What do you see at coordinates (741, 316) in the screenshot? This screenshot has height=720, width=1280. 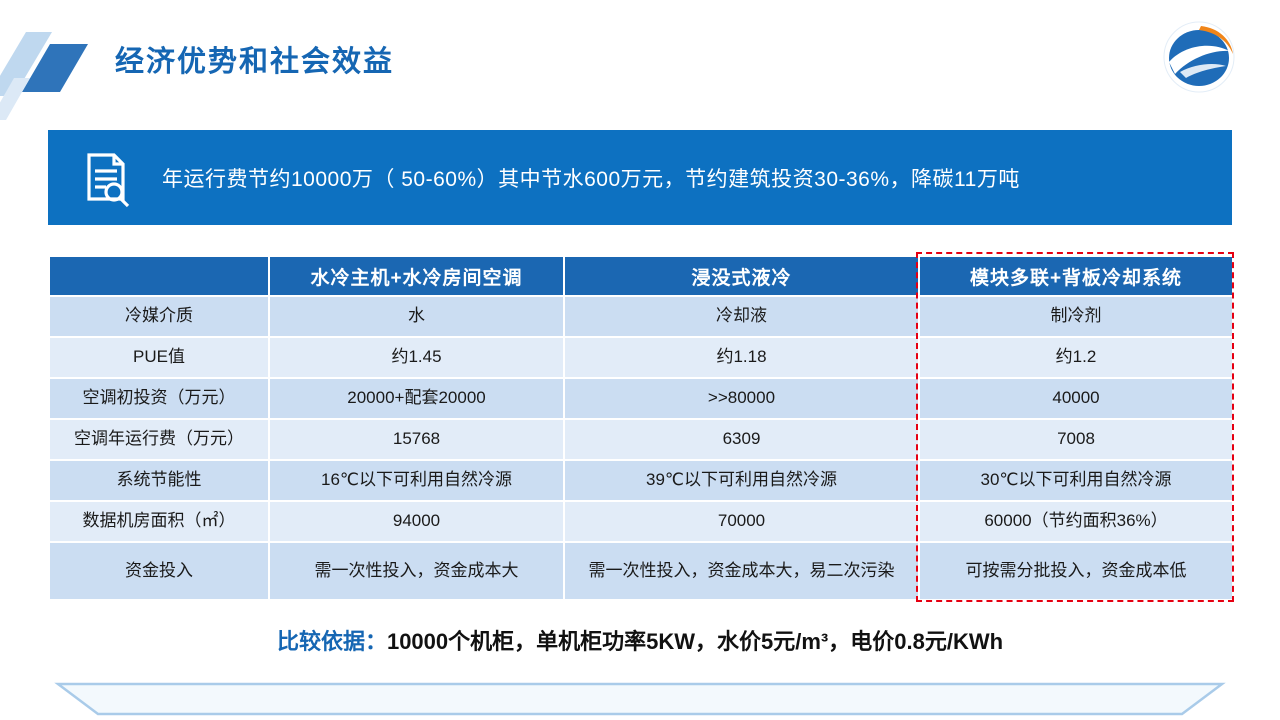 I see `table-cell: 冷却液` at bounding box center [741, 316].